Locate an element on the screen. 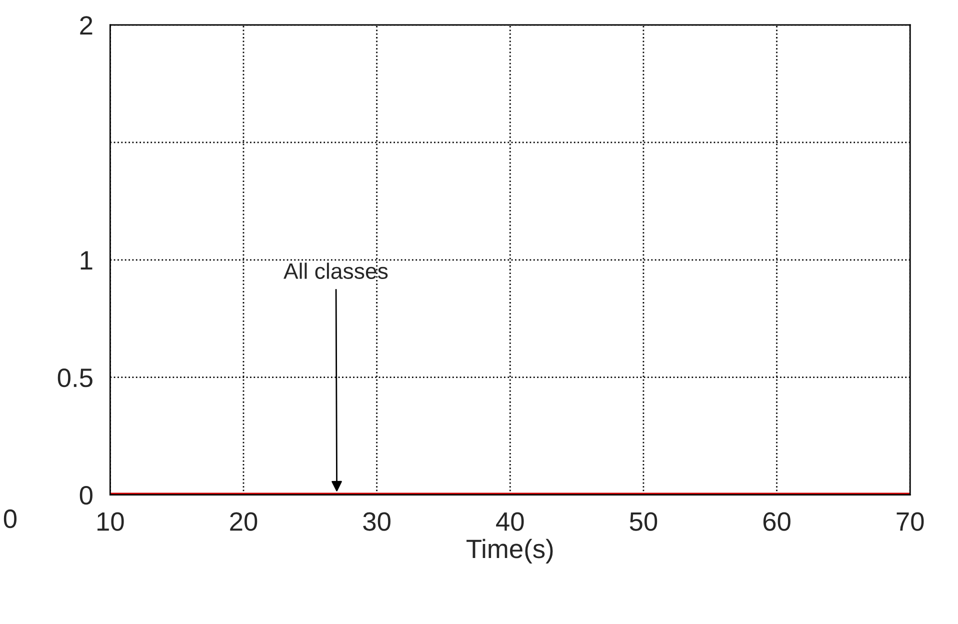  y-tick-label: 0 is located at coordinates (86, 495).